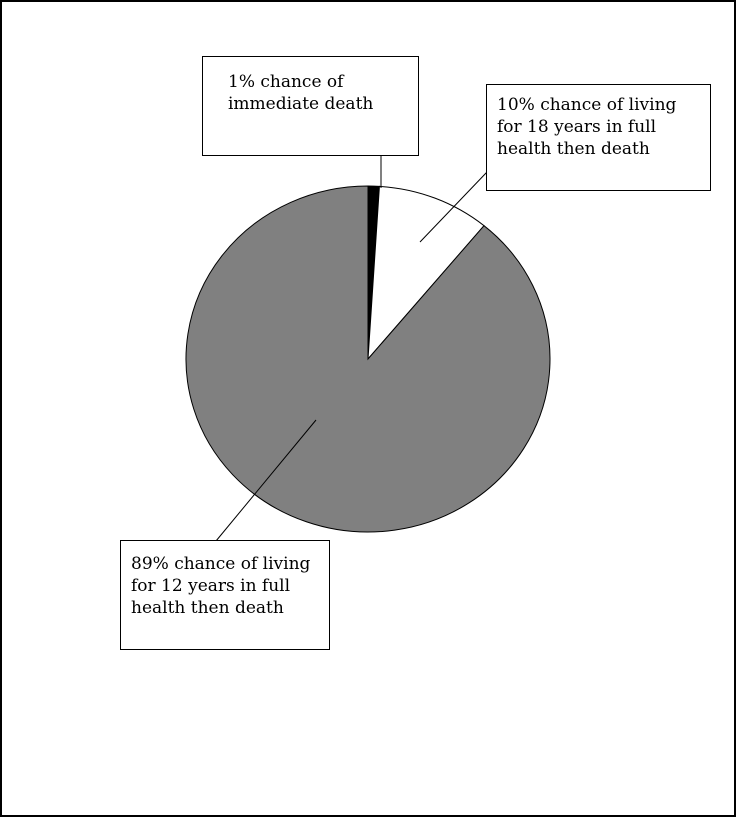 This screenshot has height=817, width=736. What do you see at coordinates (426, 273) in the screenshot?
I see `slice-18-years` at bounding box center [426, 273].